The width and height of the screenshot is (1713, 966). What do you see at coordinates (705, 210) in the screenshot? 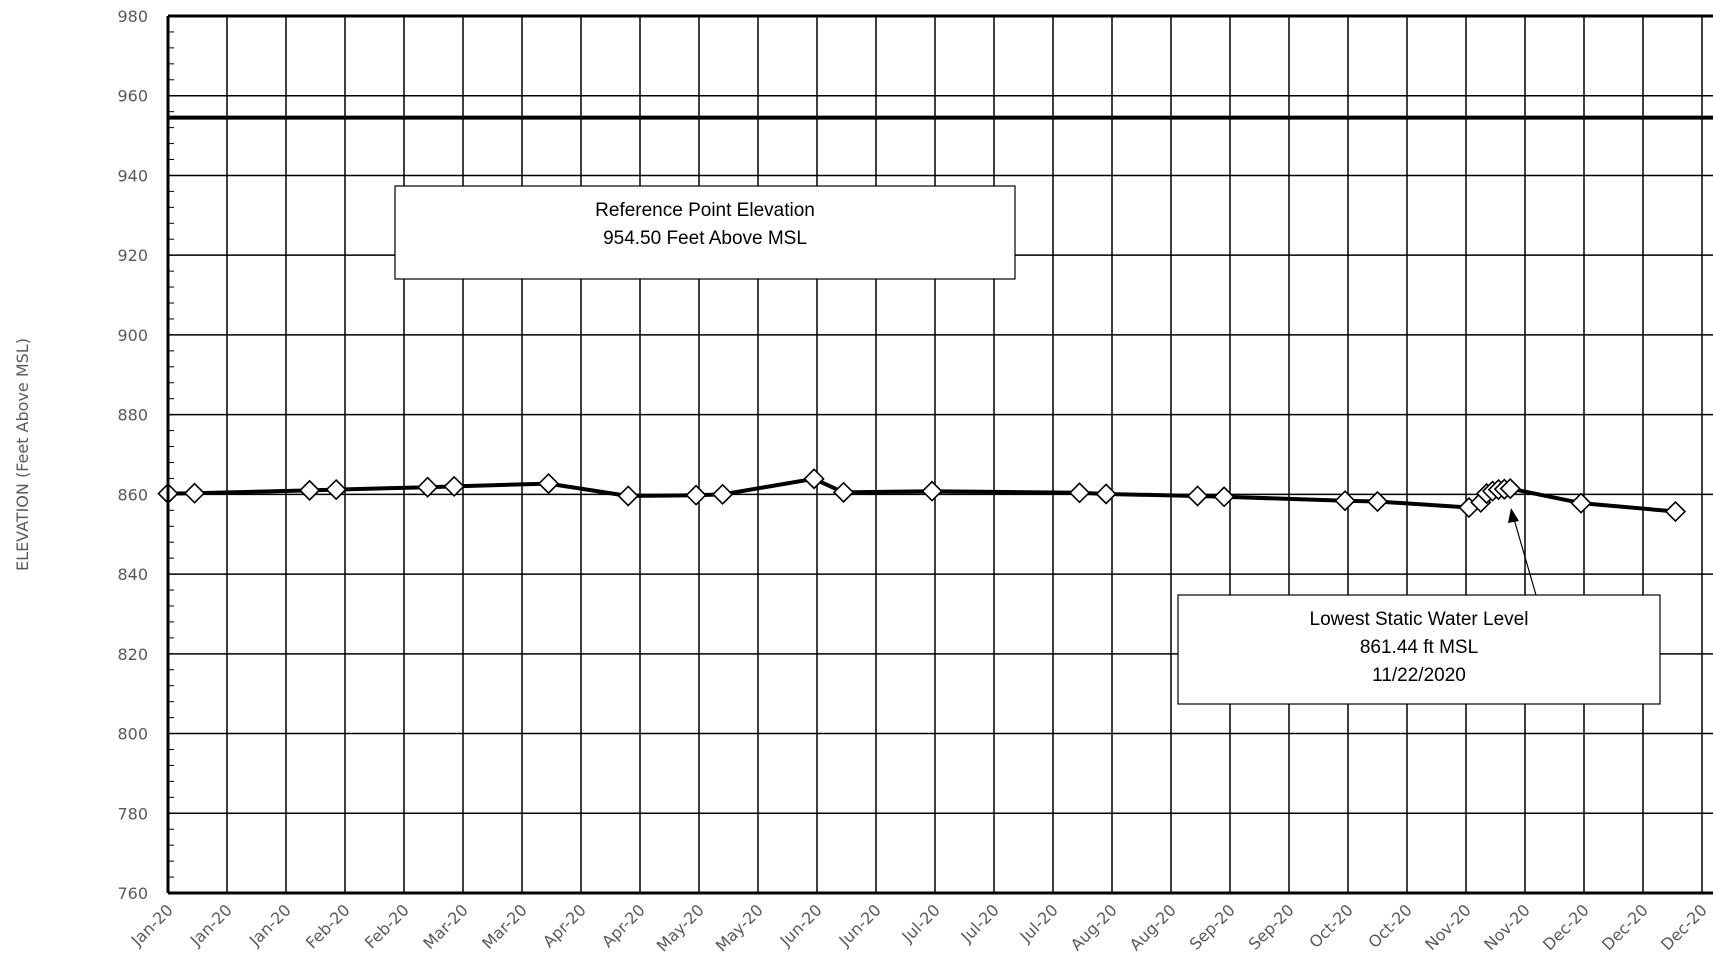
I see `reference-annotation-line-1: Reference Point Elevation` at bounding box center [705, 210].